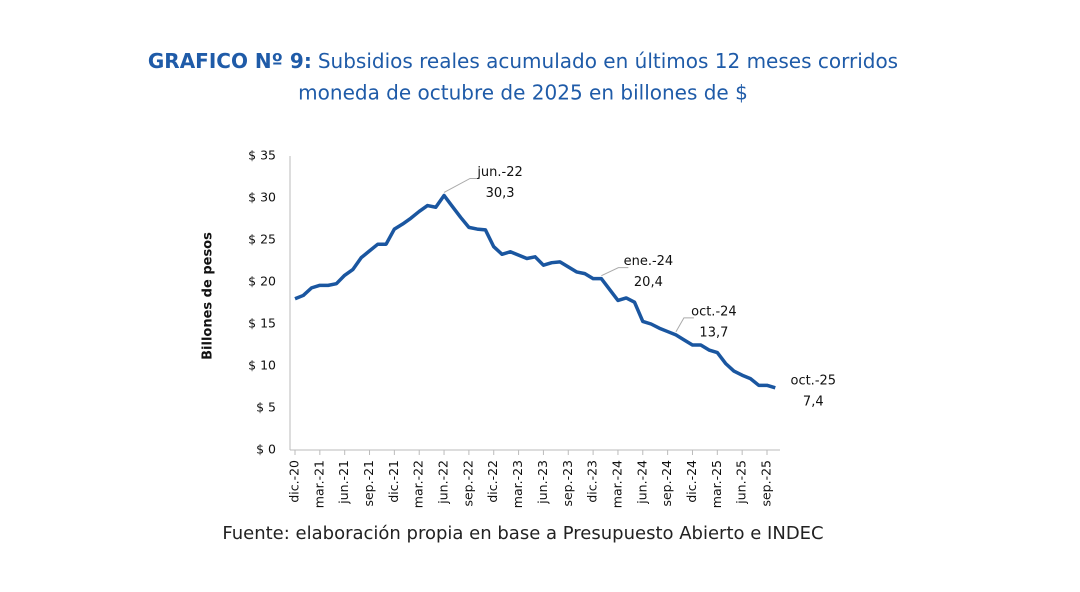 The height and width of the screenshot is (592, 1080). I want to click on value-label: 20,4, so click(648, 282).